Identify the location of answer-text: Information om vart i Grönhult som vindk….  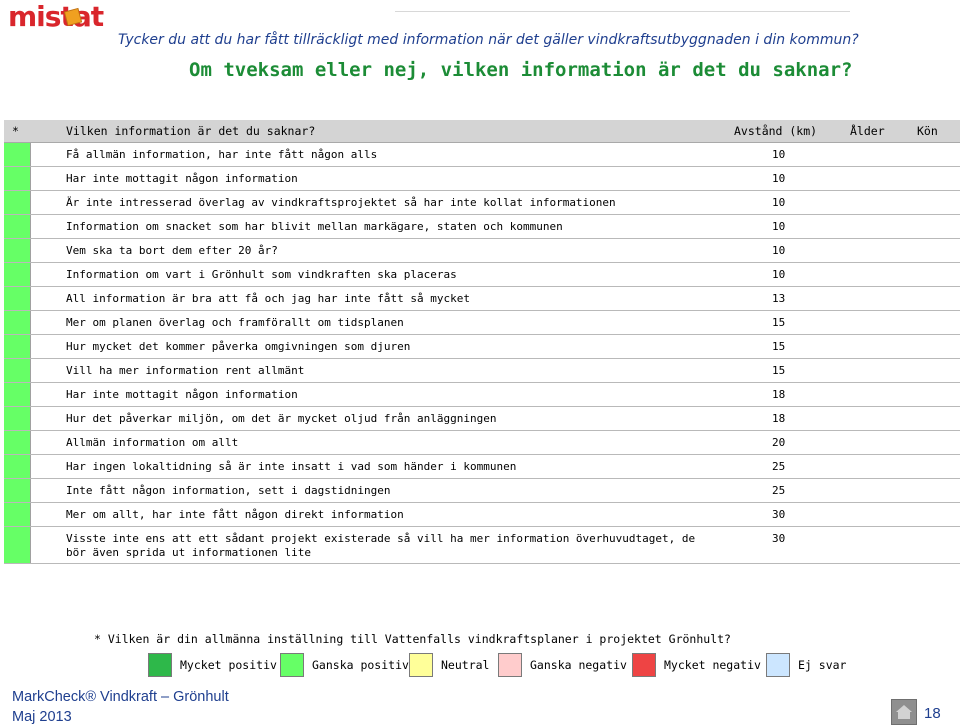
(261, 274).